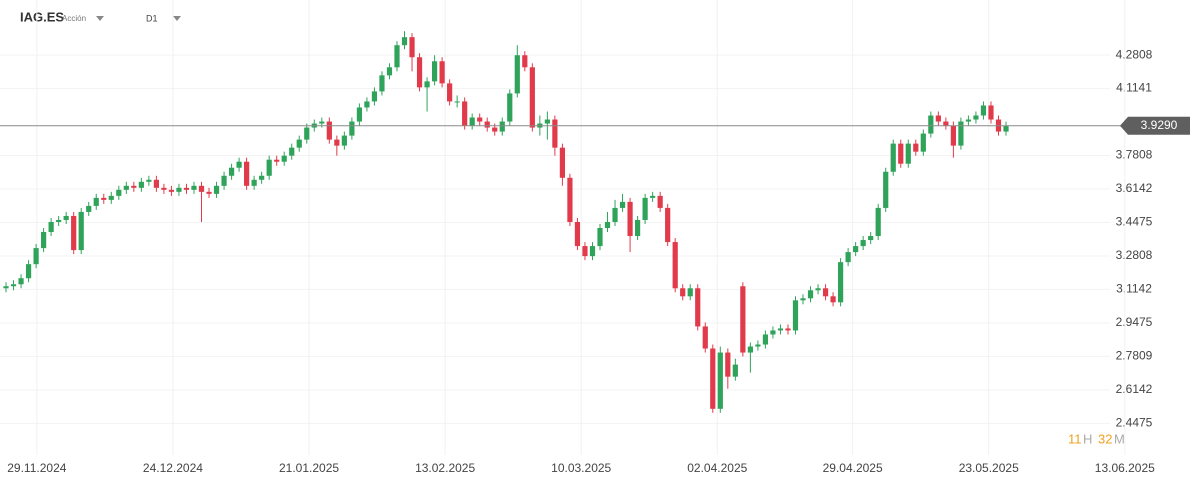 The height and width of the screenshot is (490, 1200). I want to click on y-tick-label: 2.7809, so click(1134, 356).